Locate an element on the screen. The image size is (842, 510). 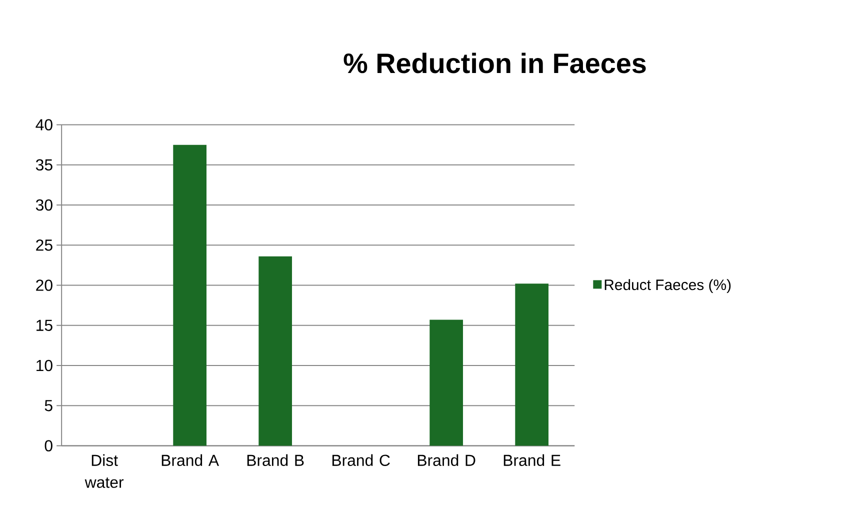
x-tick-label: Brand D is located at coordinates (447, 460).